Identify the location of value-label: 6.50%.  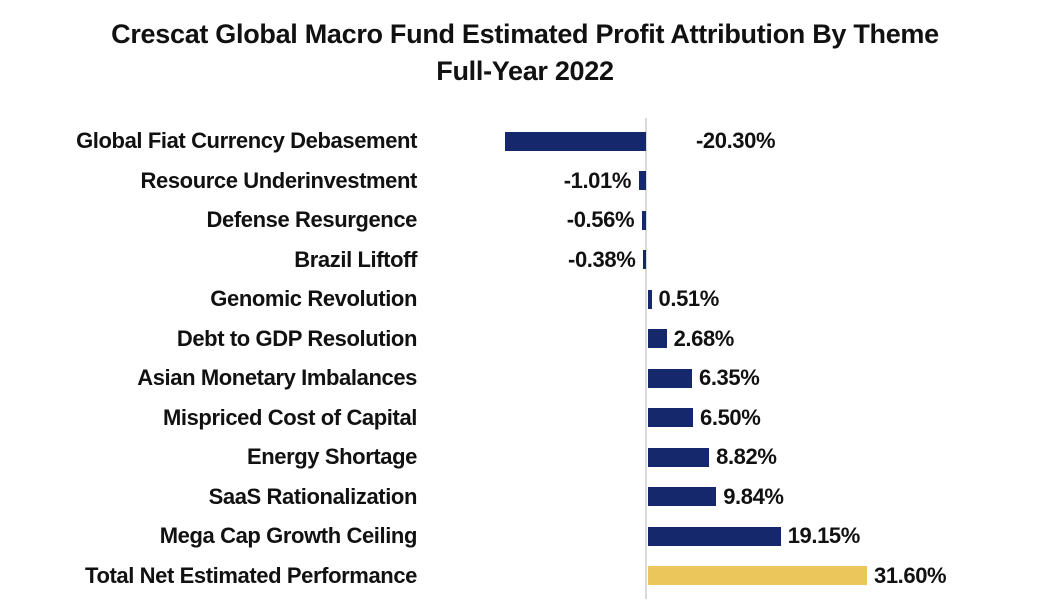
(730, 417).